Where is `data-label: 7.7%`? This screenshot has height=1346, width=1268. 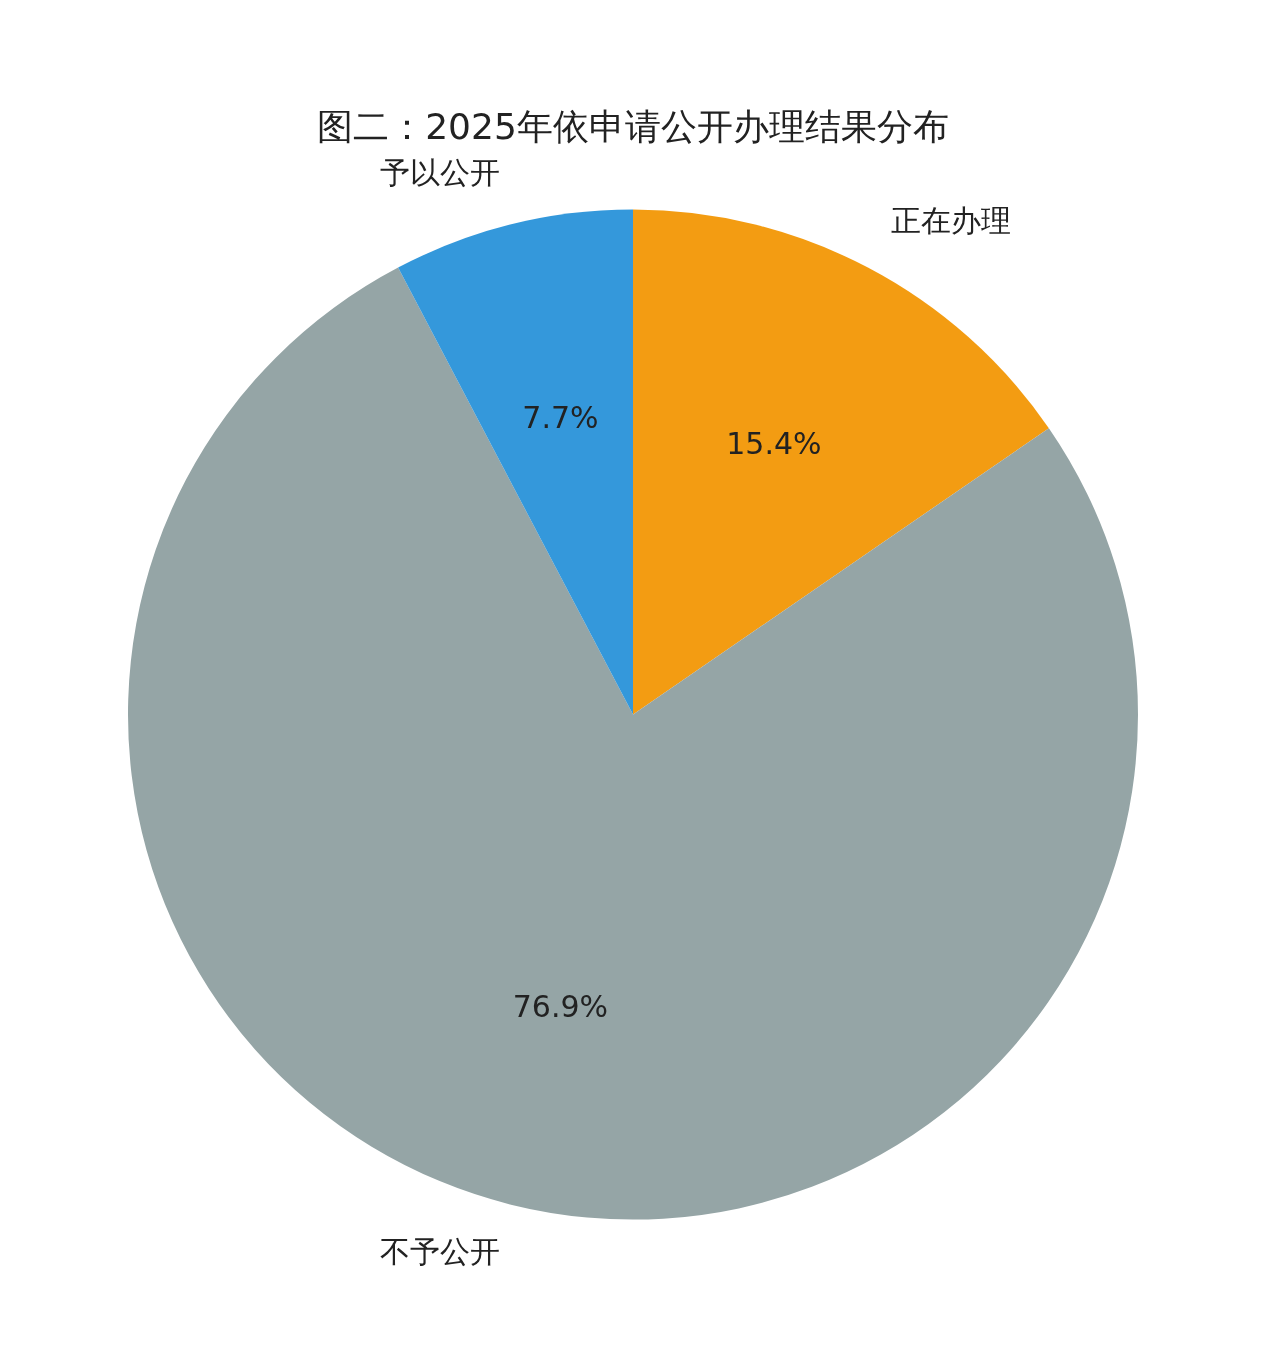 data-label: 7.7% is located at coordinates (560, 418).